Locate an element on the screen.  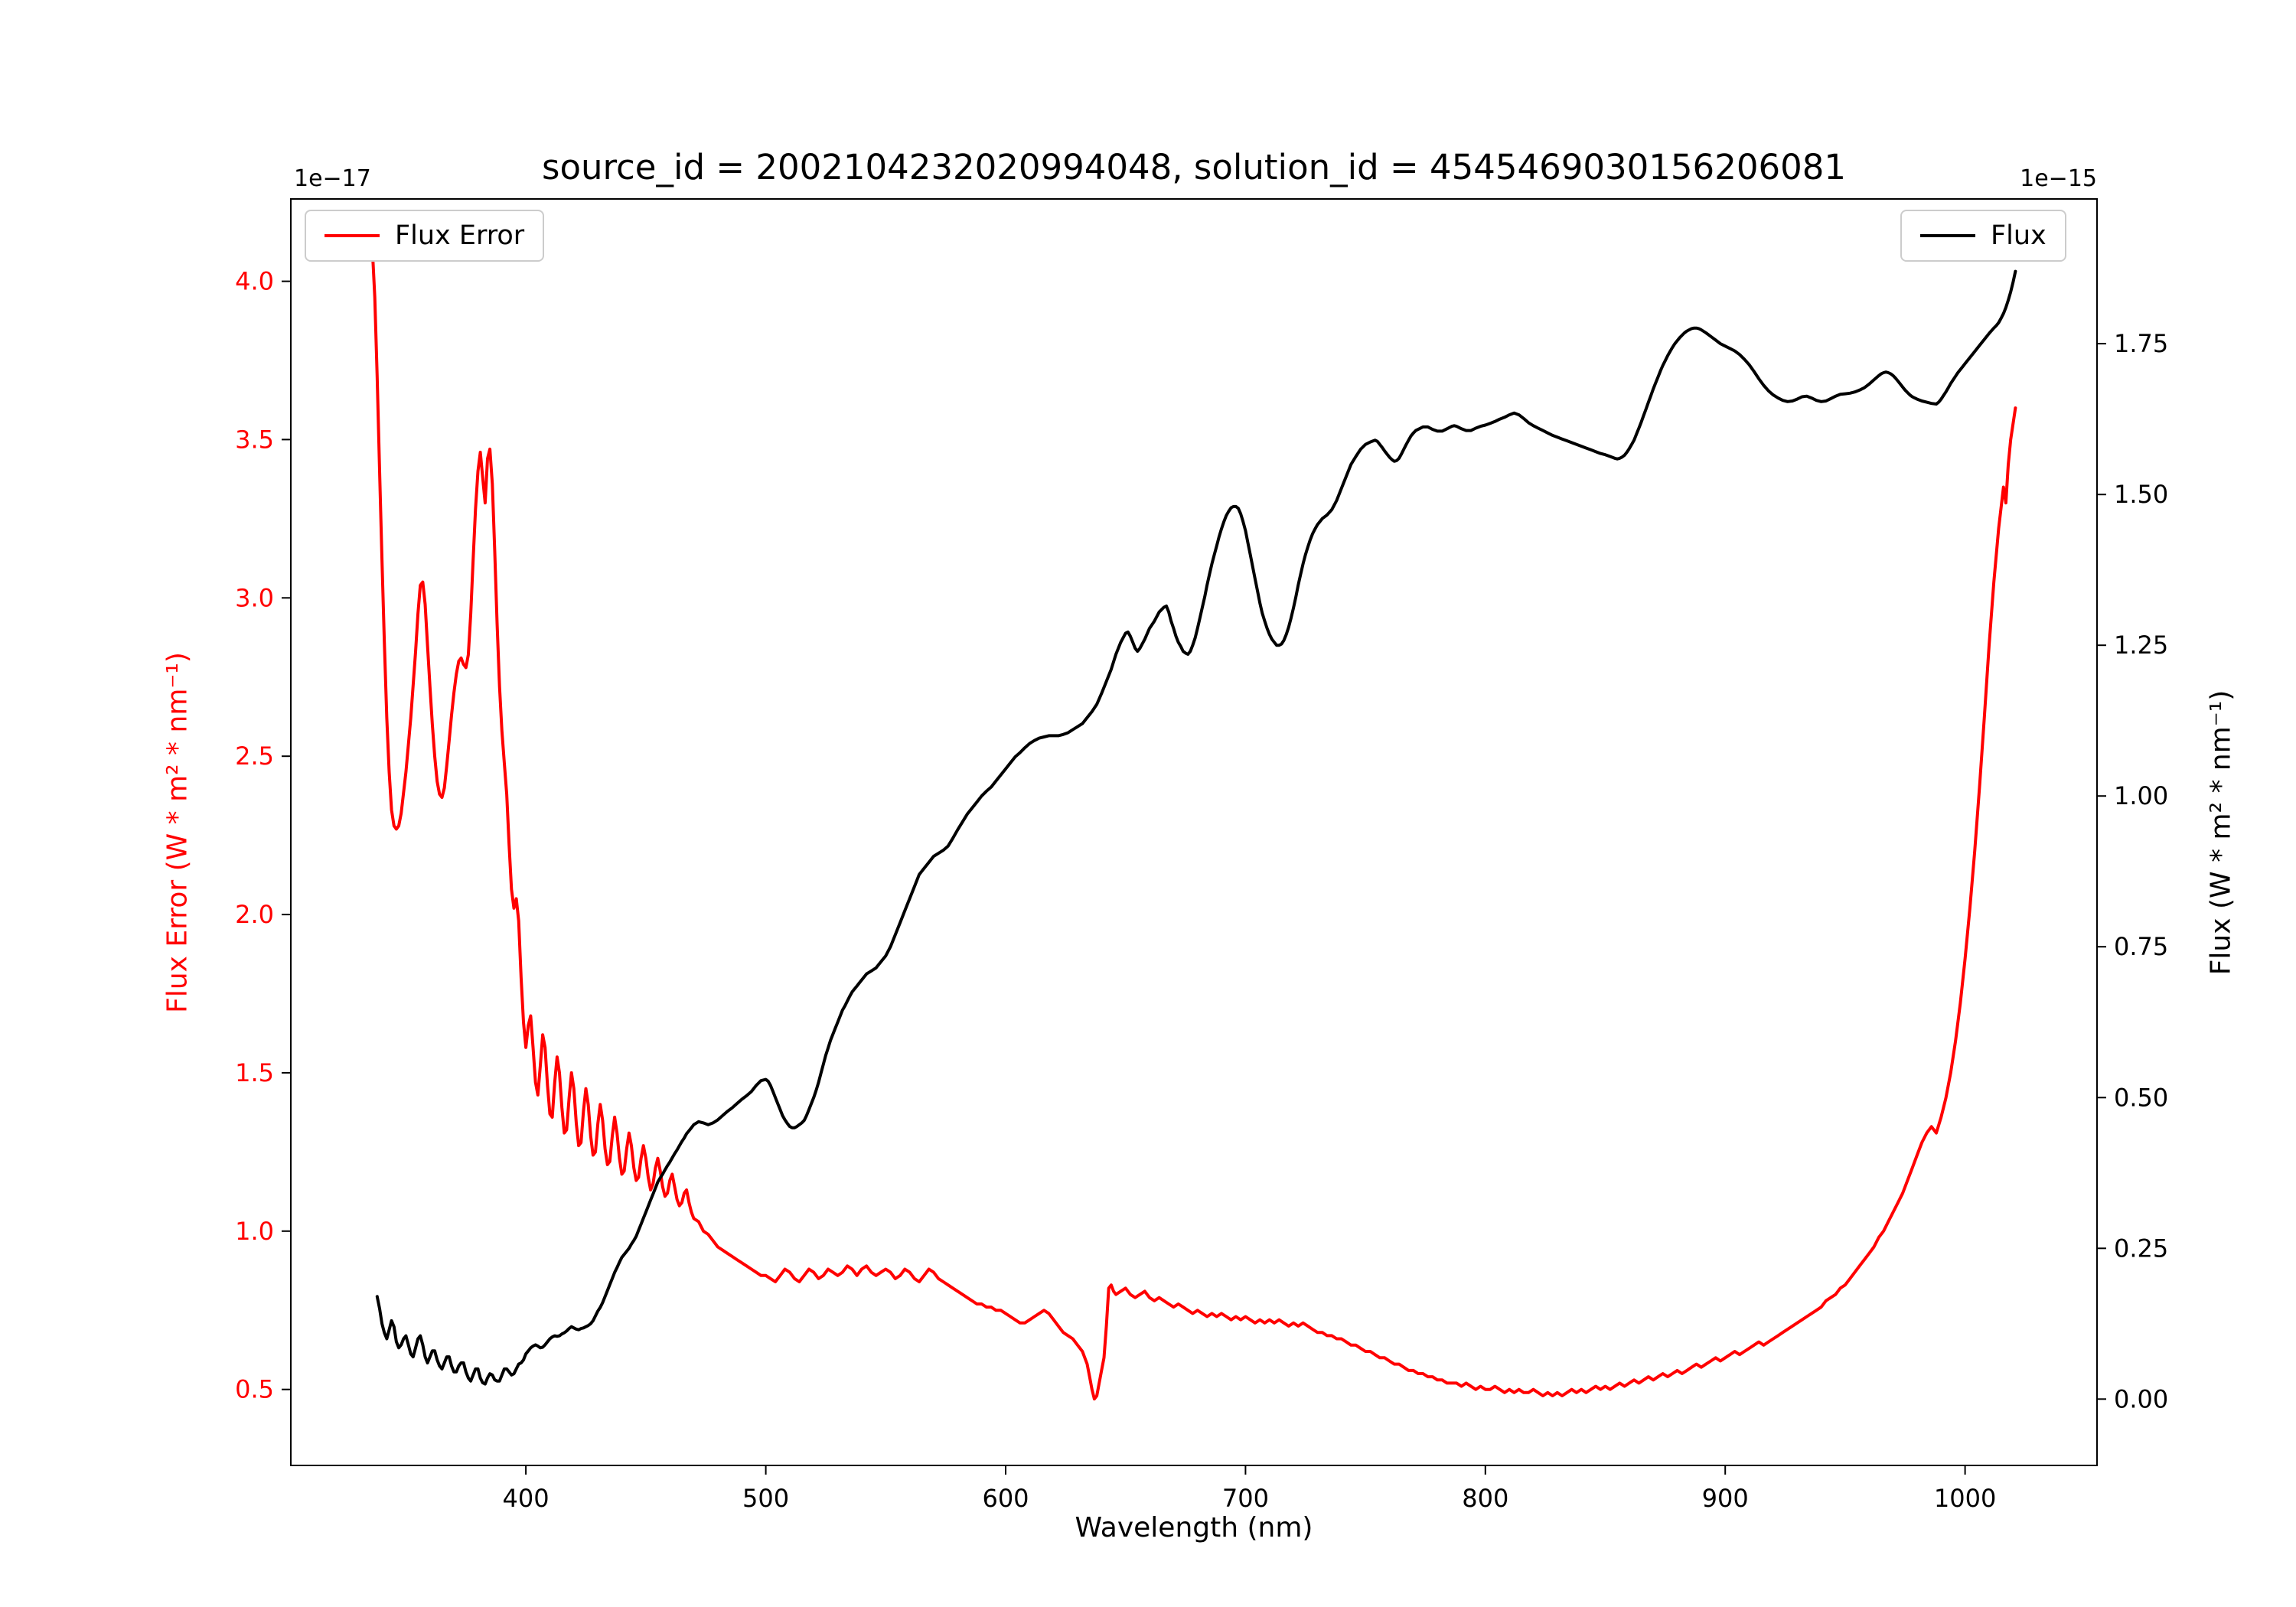
x-tick-label: 1000 is located at coordinates (1965, 1498).